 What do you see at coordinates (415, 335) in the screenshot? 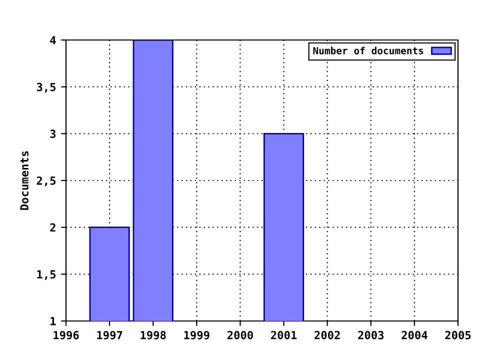
I see `x-tick-label: 2004` at bounding box center [415, 335].